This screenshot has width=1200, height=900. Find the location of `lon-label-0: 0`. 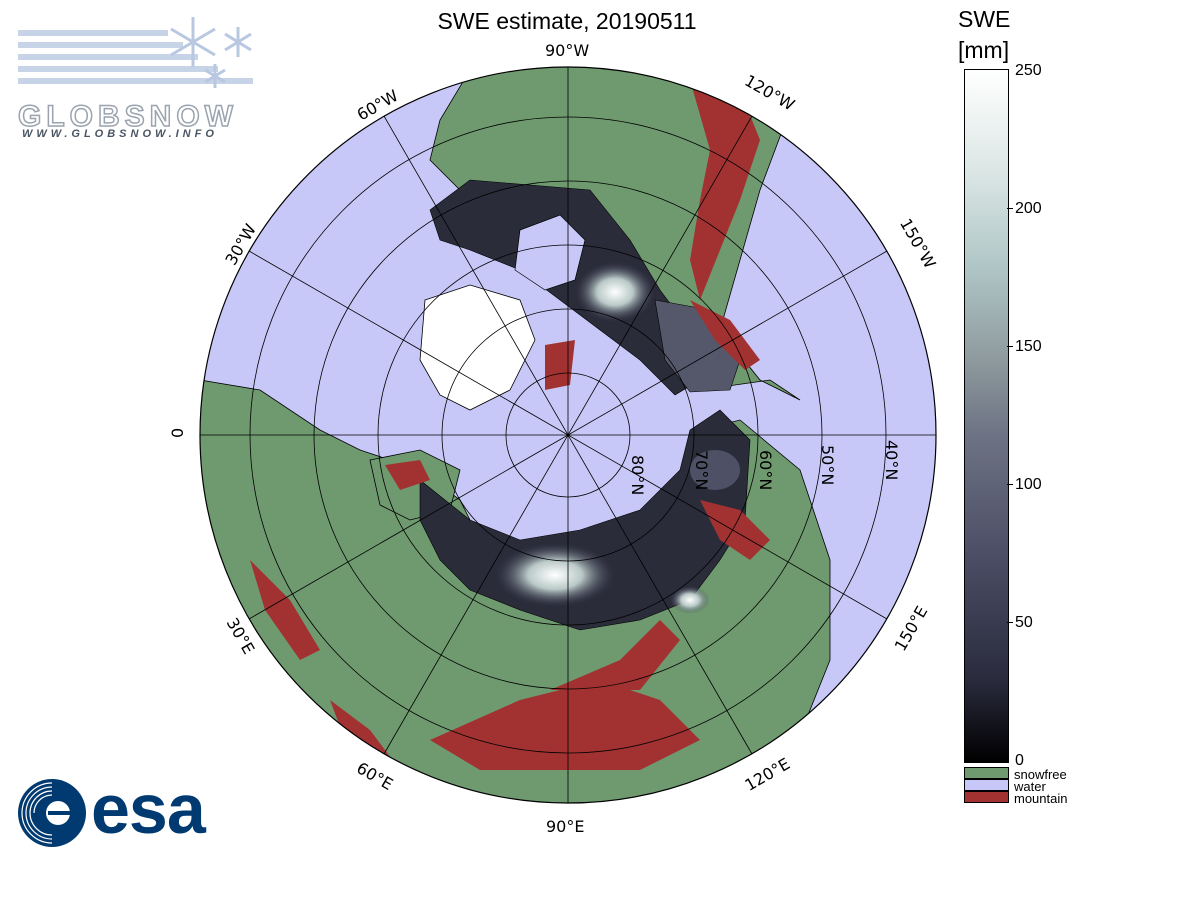

lon-label-0: 0 is located at coordinates (177, 433).